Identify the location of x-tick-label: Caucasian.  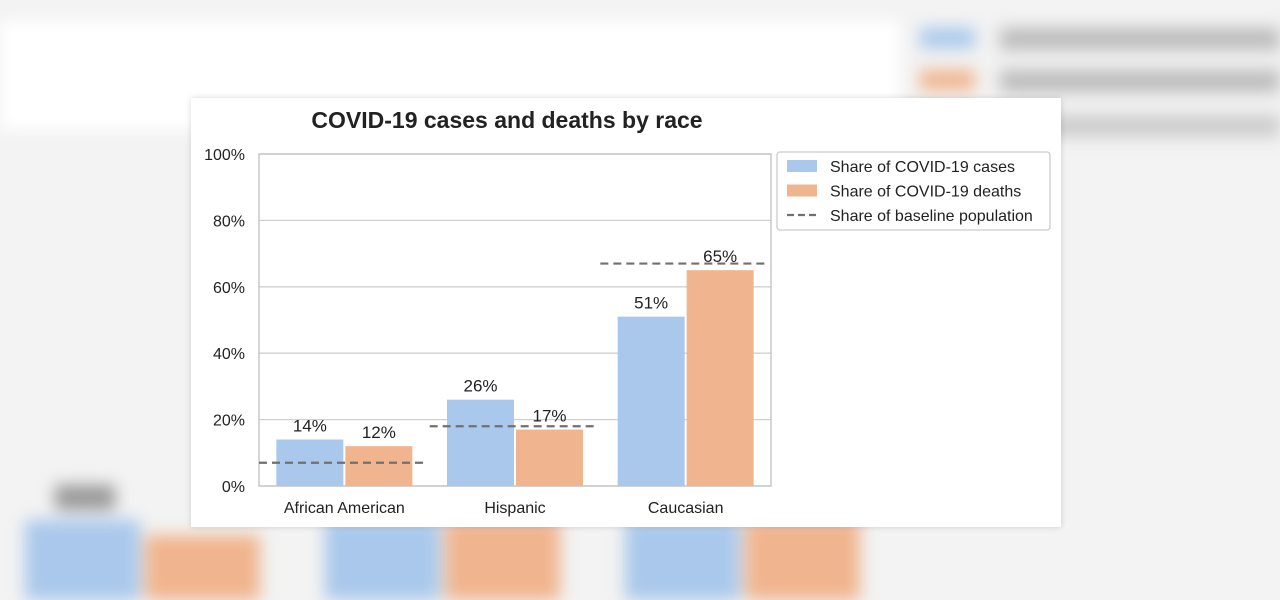
(686, 508).